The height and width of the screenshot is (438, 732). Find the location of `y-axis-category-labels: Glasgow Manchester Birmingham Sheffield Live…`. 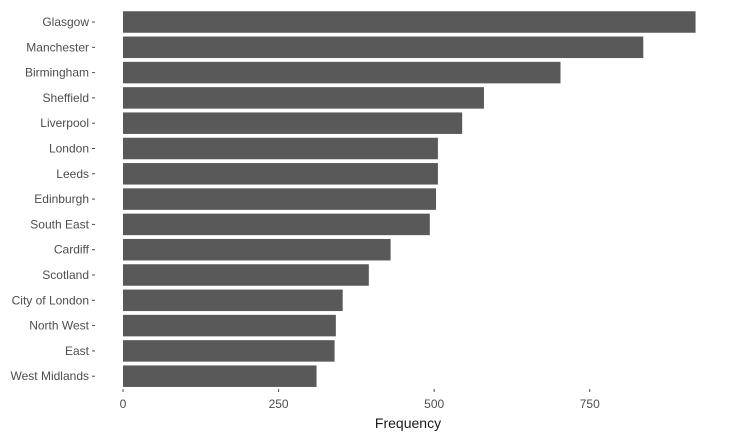

y-axis-category-labels: Glasgow Manchester Birmingham Sheffield Live… is located at coordinates (53, 199).